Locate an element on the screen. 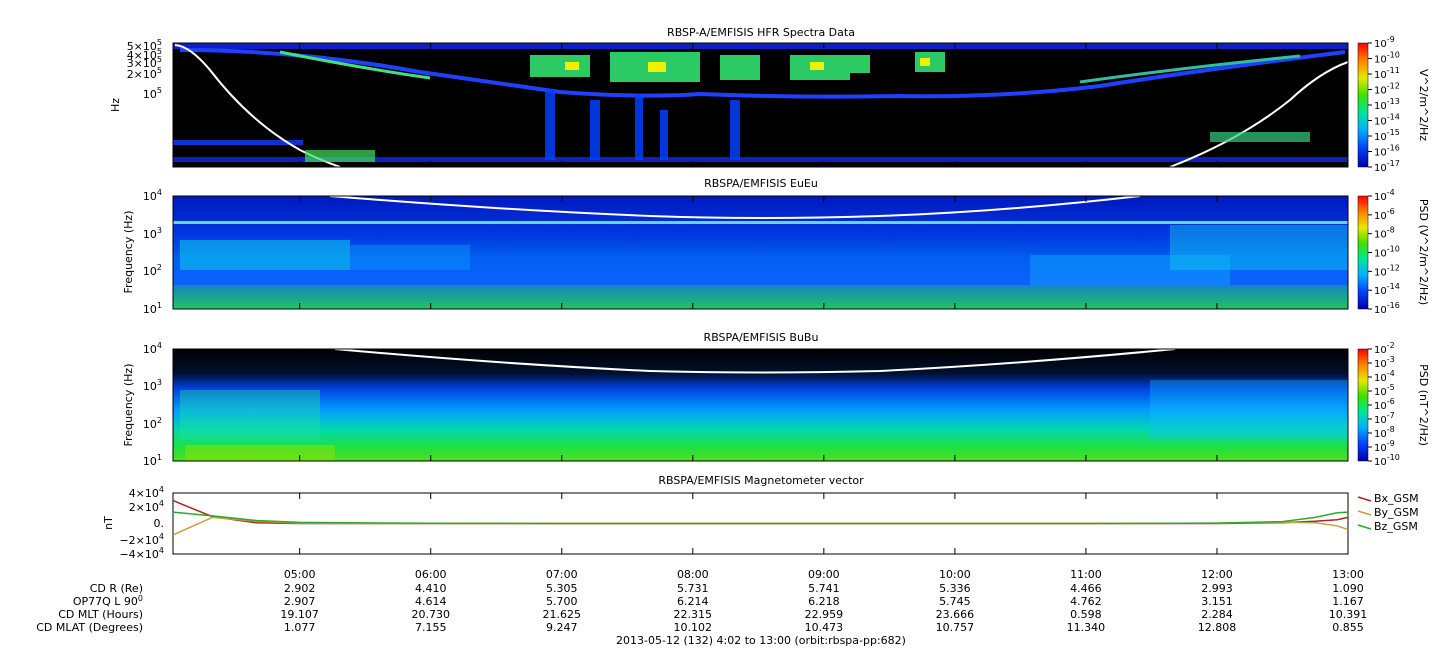 The width and height of the screenshot is (1447, 658). cbar-tick-label: 10⁻³ is located at coordinates (1384, 362).